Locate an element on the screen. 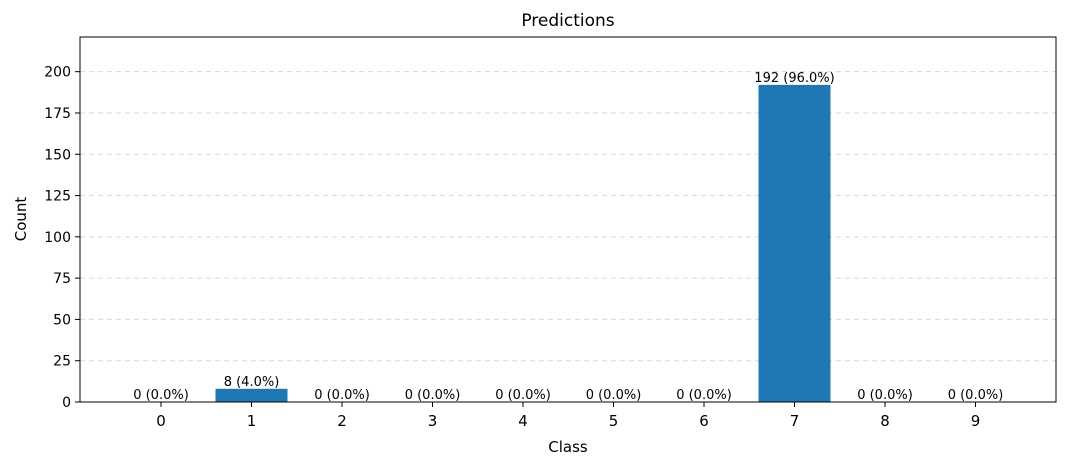 This screenshot has height=472, width=1067. x-tick-label: 8 is located at coordinates (885, 421).